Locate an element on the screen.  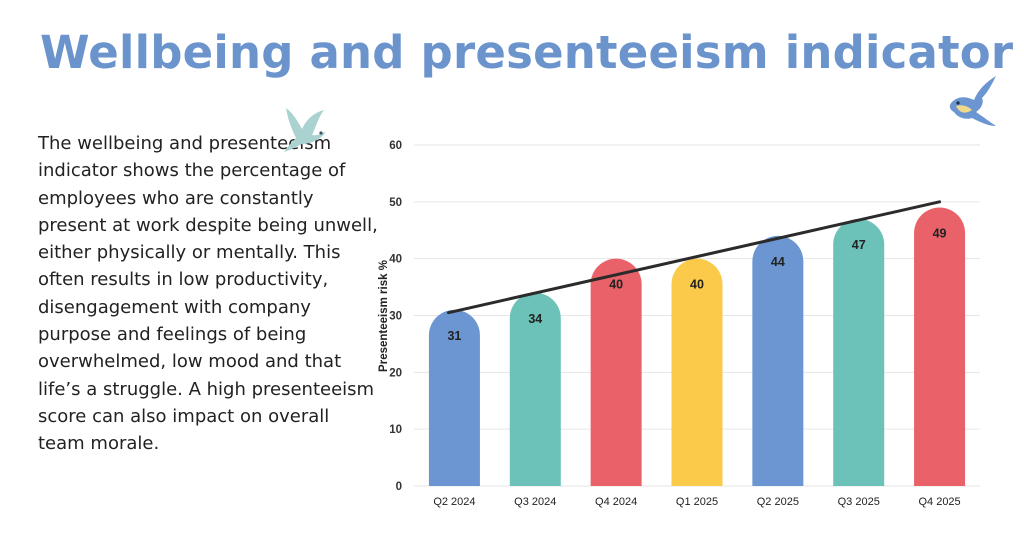
data-label: 31 is located at coordinates (454, 336).